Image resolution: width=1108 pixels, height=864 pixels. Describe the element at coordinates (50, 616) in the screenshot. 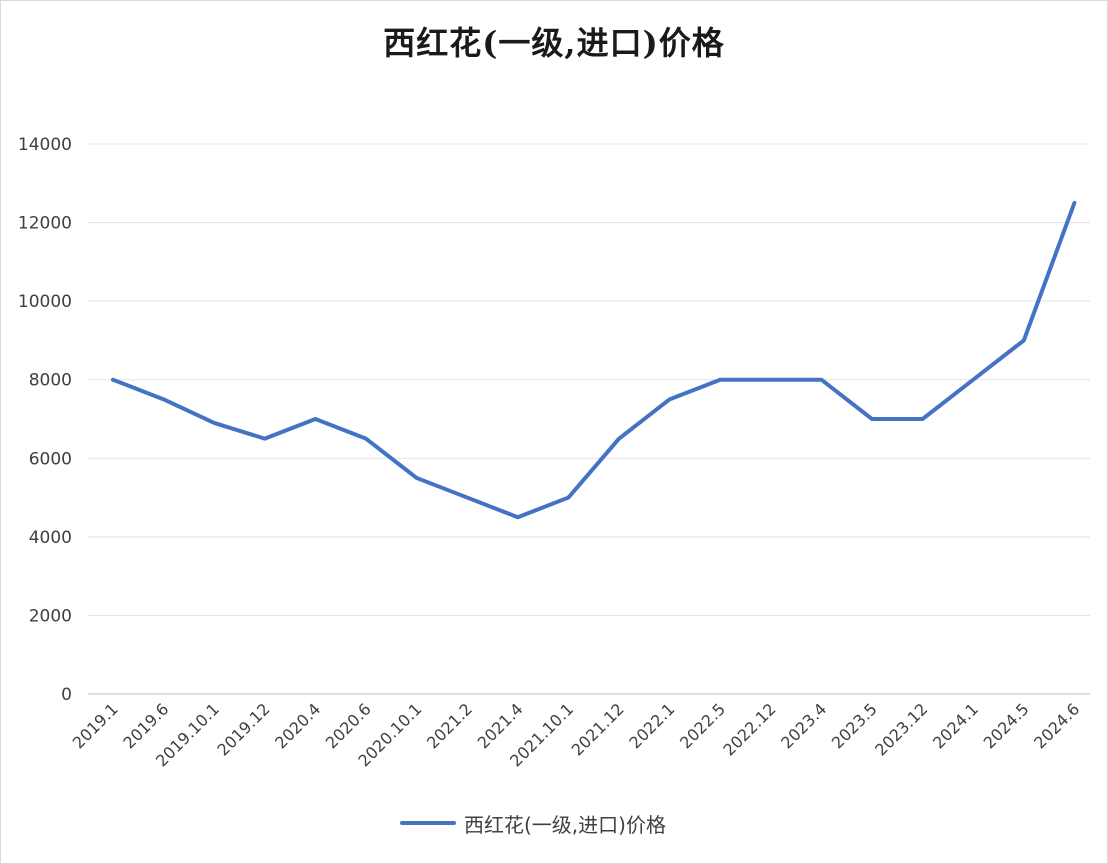

I see `y-tick-label: 2000` at that location.